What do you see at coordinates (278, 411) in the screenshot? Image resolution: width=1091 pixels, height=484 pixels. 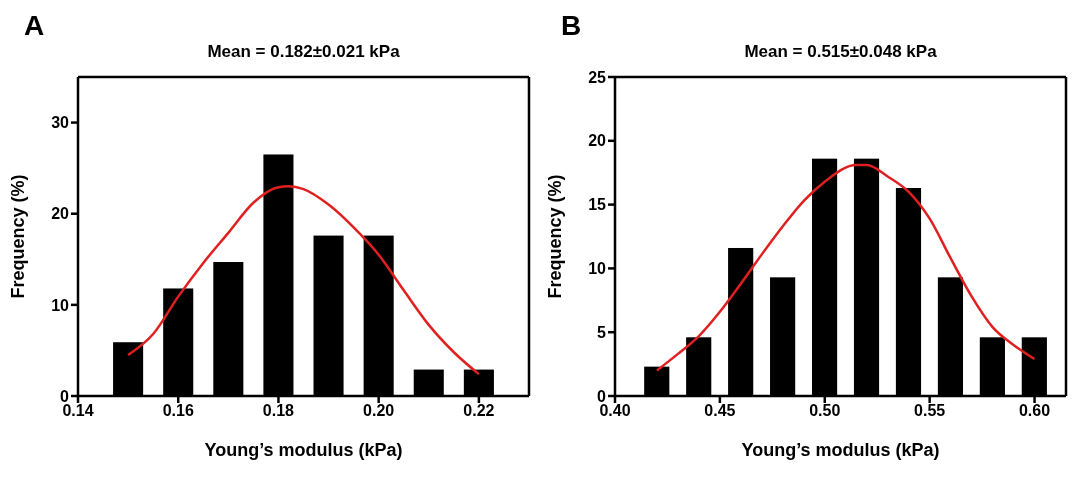 I see `x-tick-label: 0.18` at bounding box center [278, 411].